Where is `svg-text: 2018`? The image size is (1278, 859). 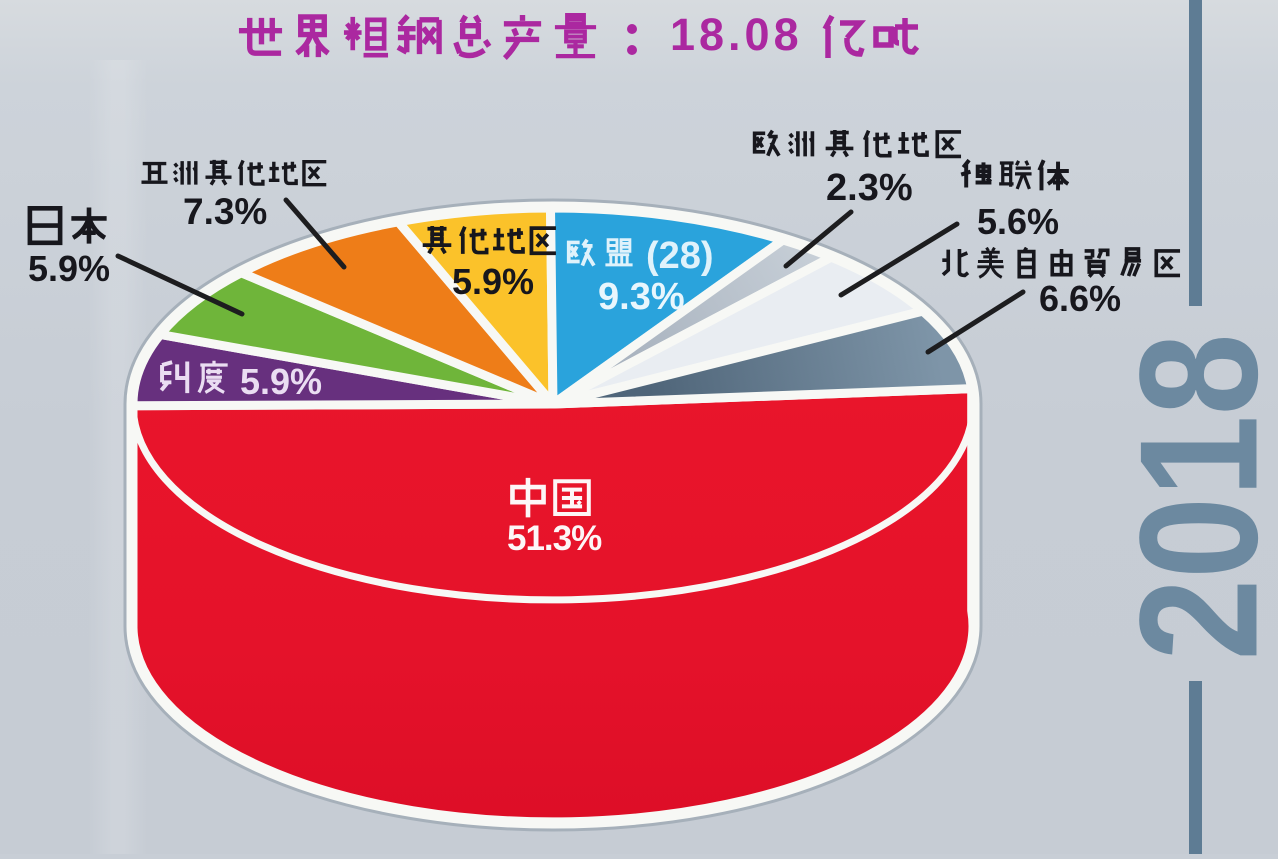 svg-text: 2018 is located at coordinates (1191, 497).